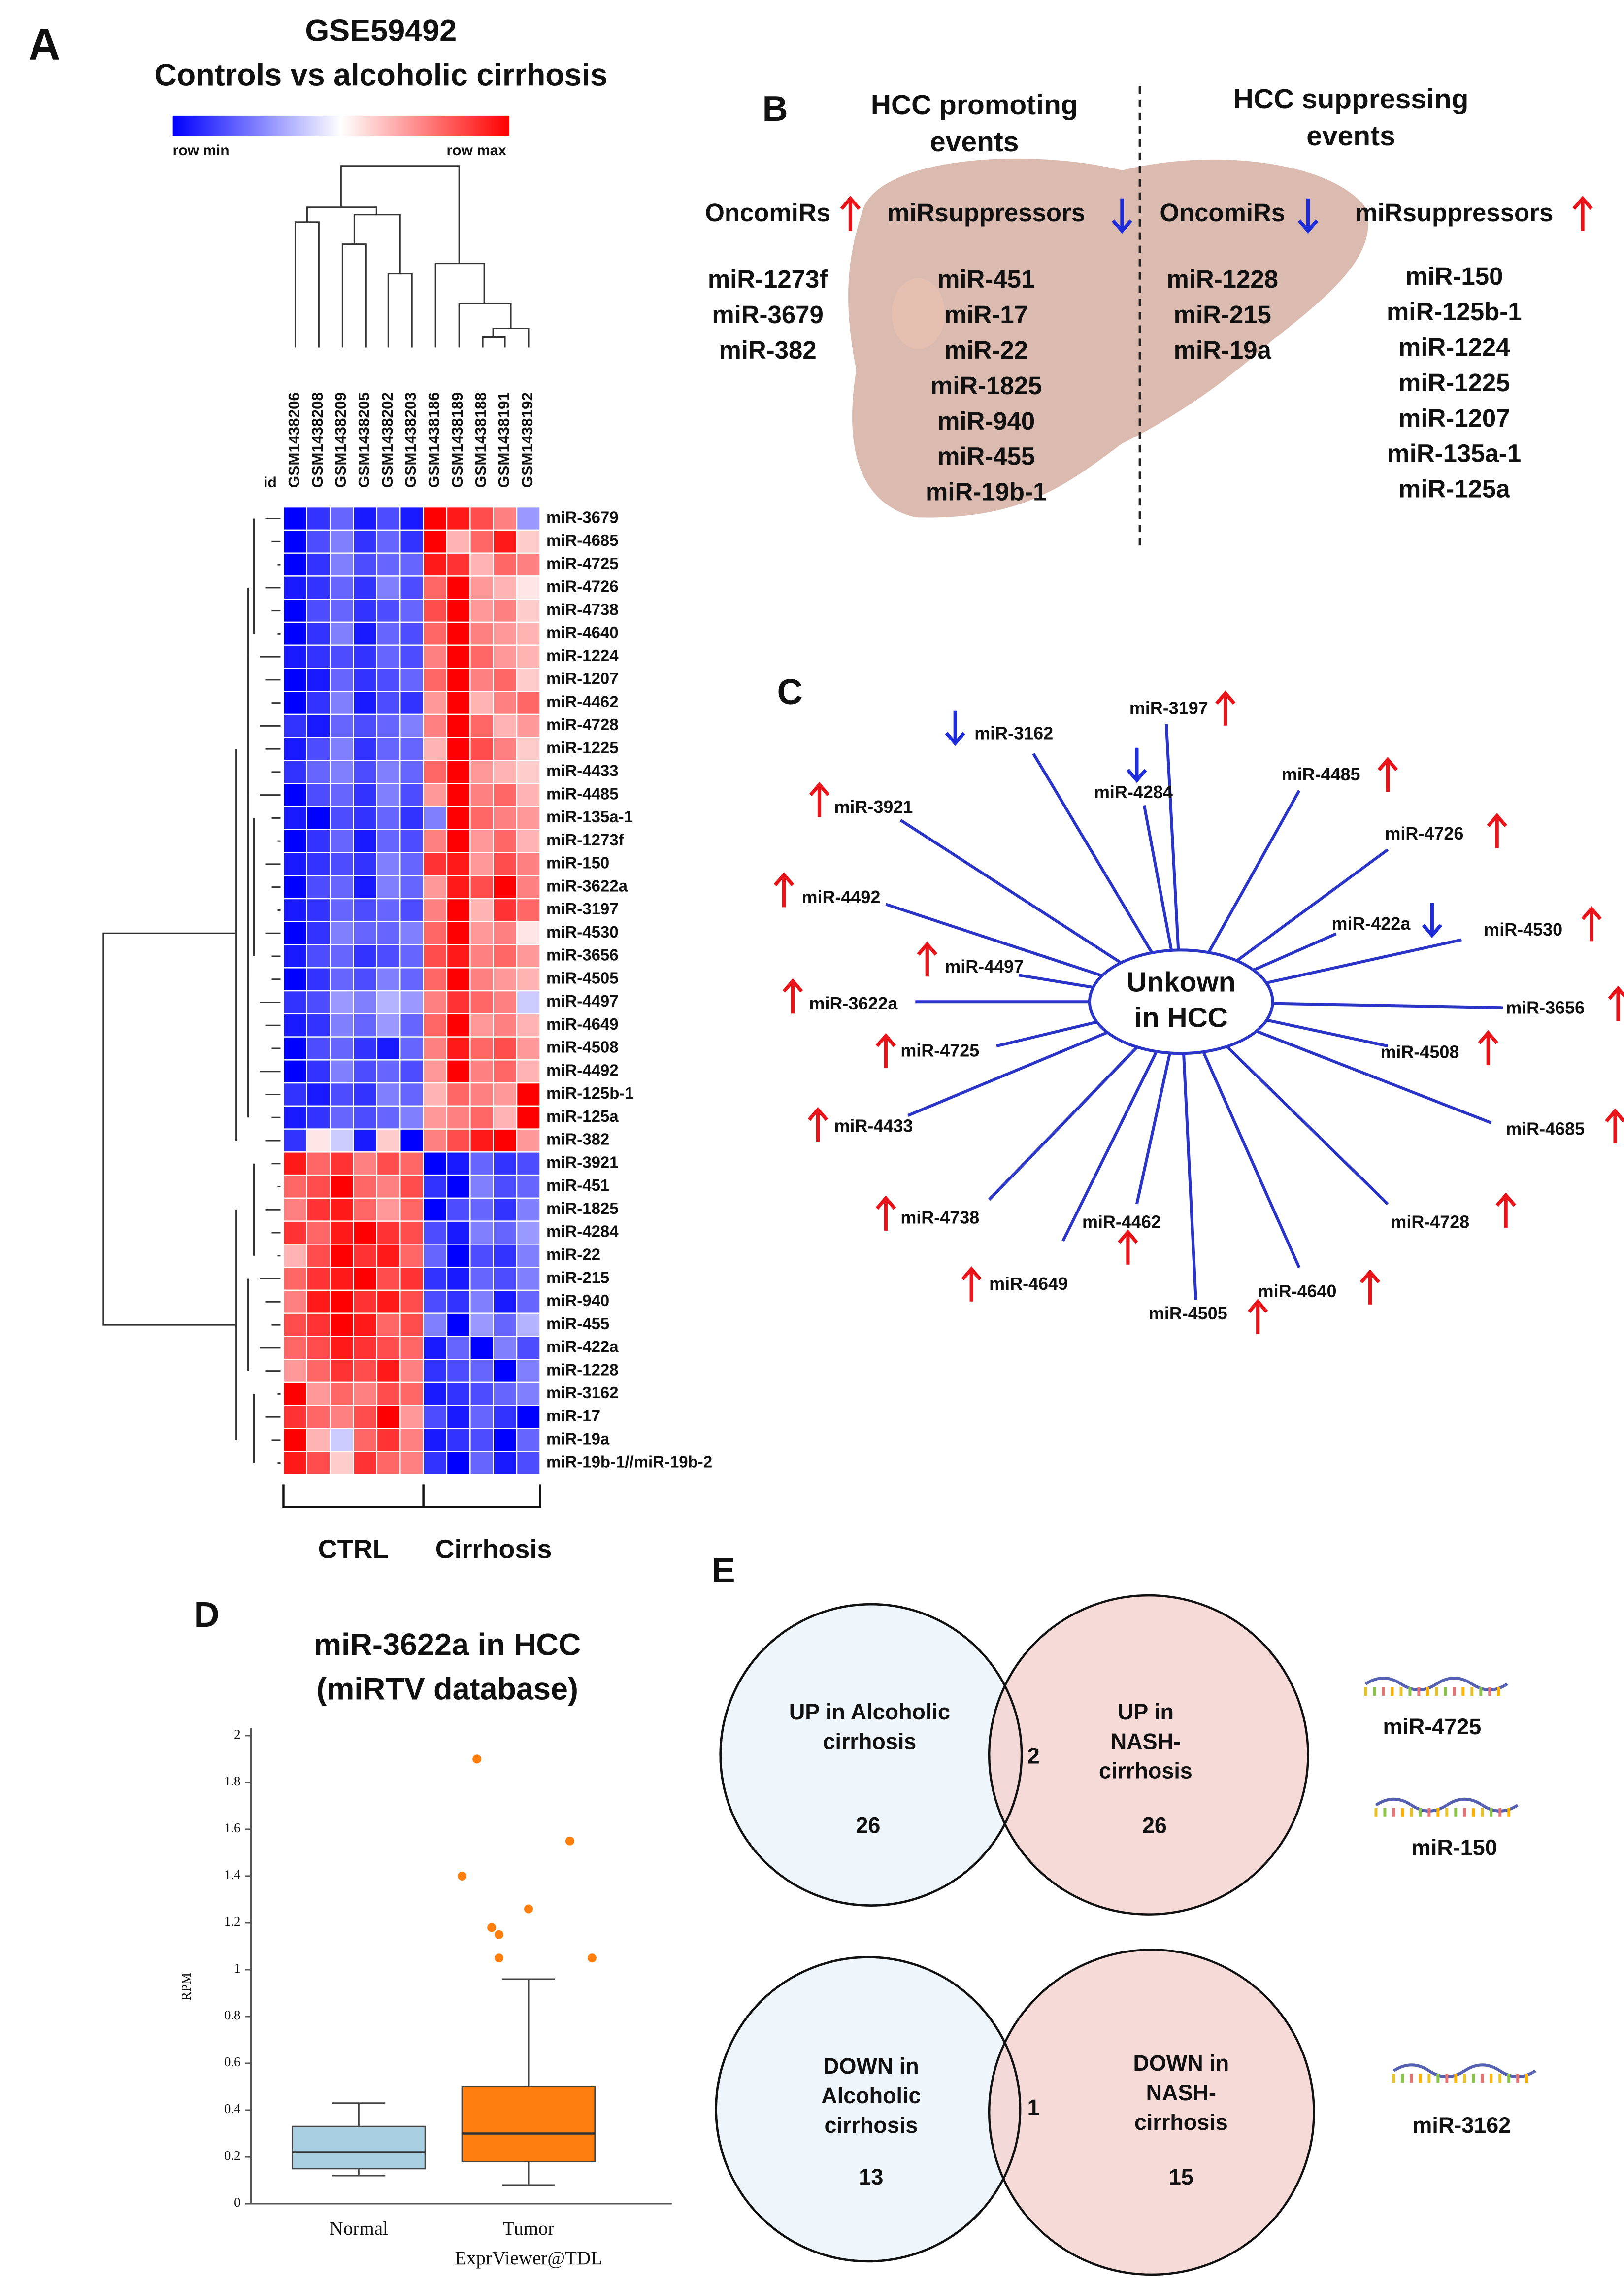 The image size is (1624, 2287). What do you see at coordinates (207, 1615) in the screenshot?
I see `panel-letter: D` at bounding box center [207, 1615].